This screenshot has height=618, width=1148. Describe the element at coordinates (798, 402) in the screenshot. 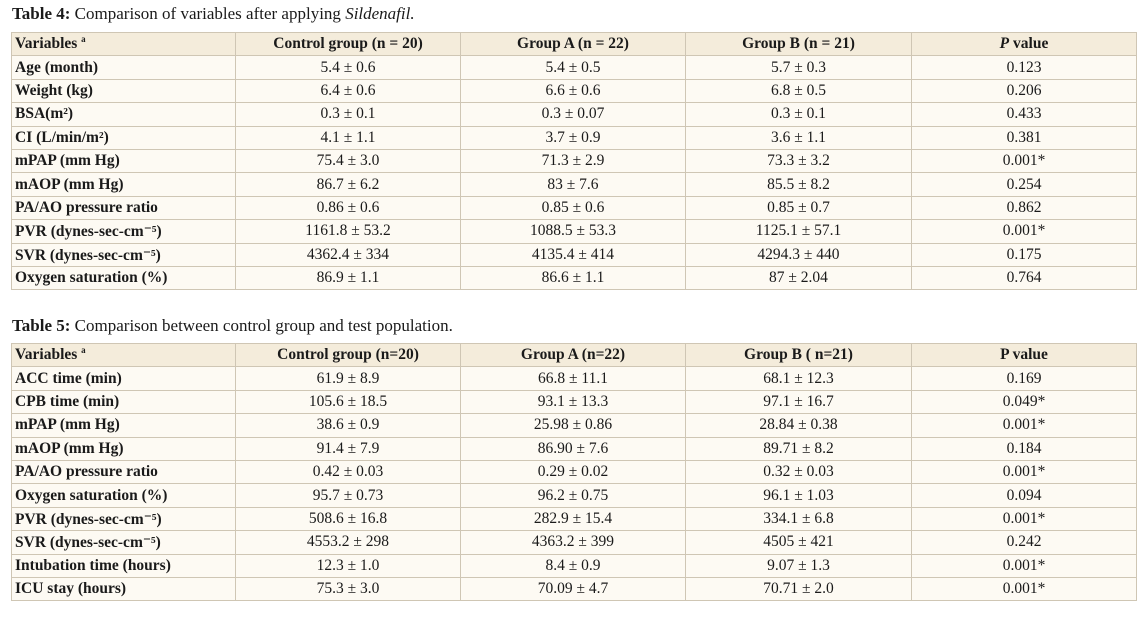

I see `value-cell: 97.1 ± 16.7` at that location.